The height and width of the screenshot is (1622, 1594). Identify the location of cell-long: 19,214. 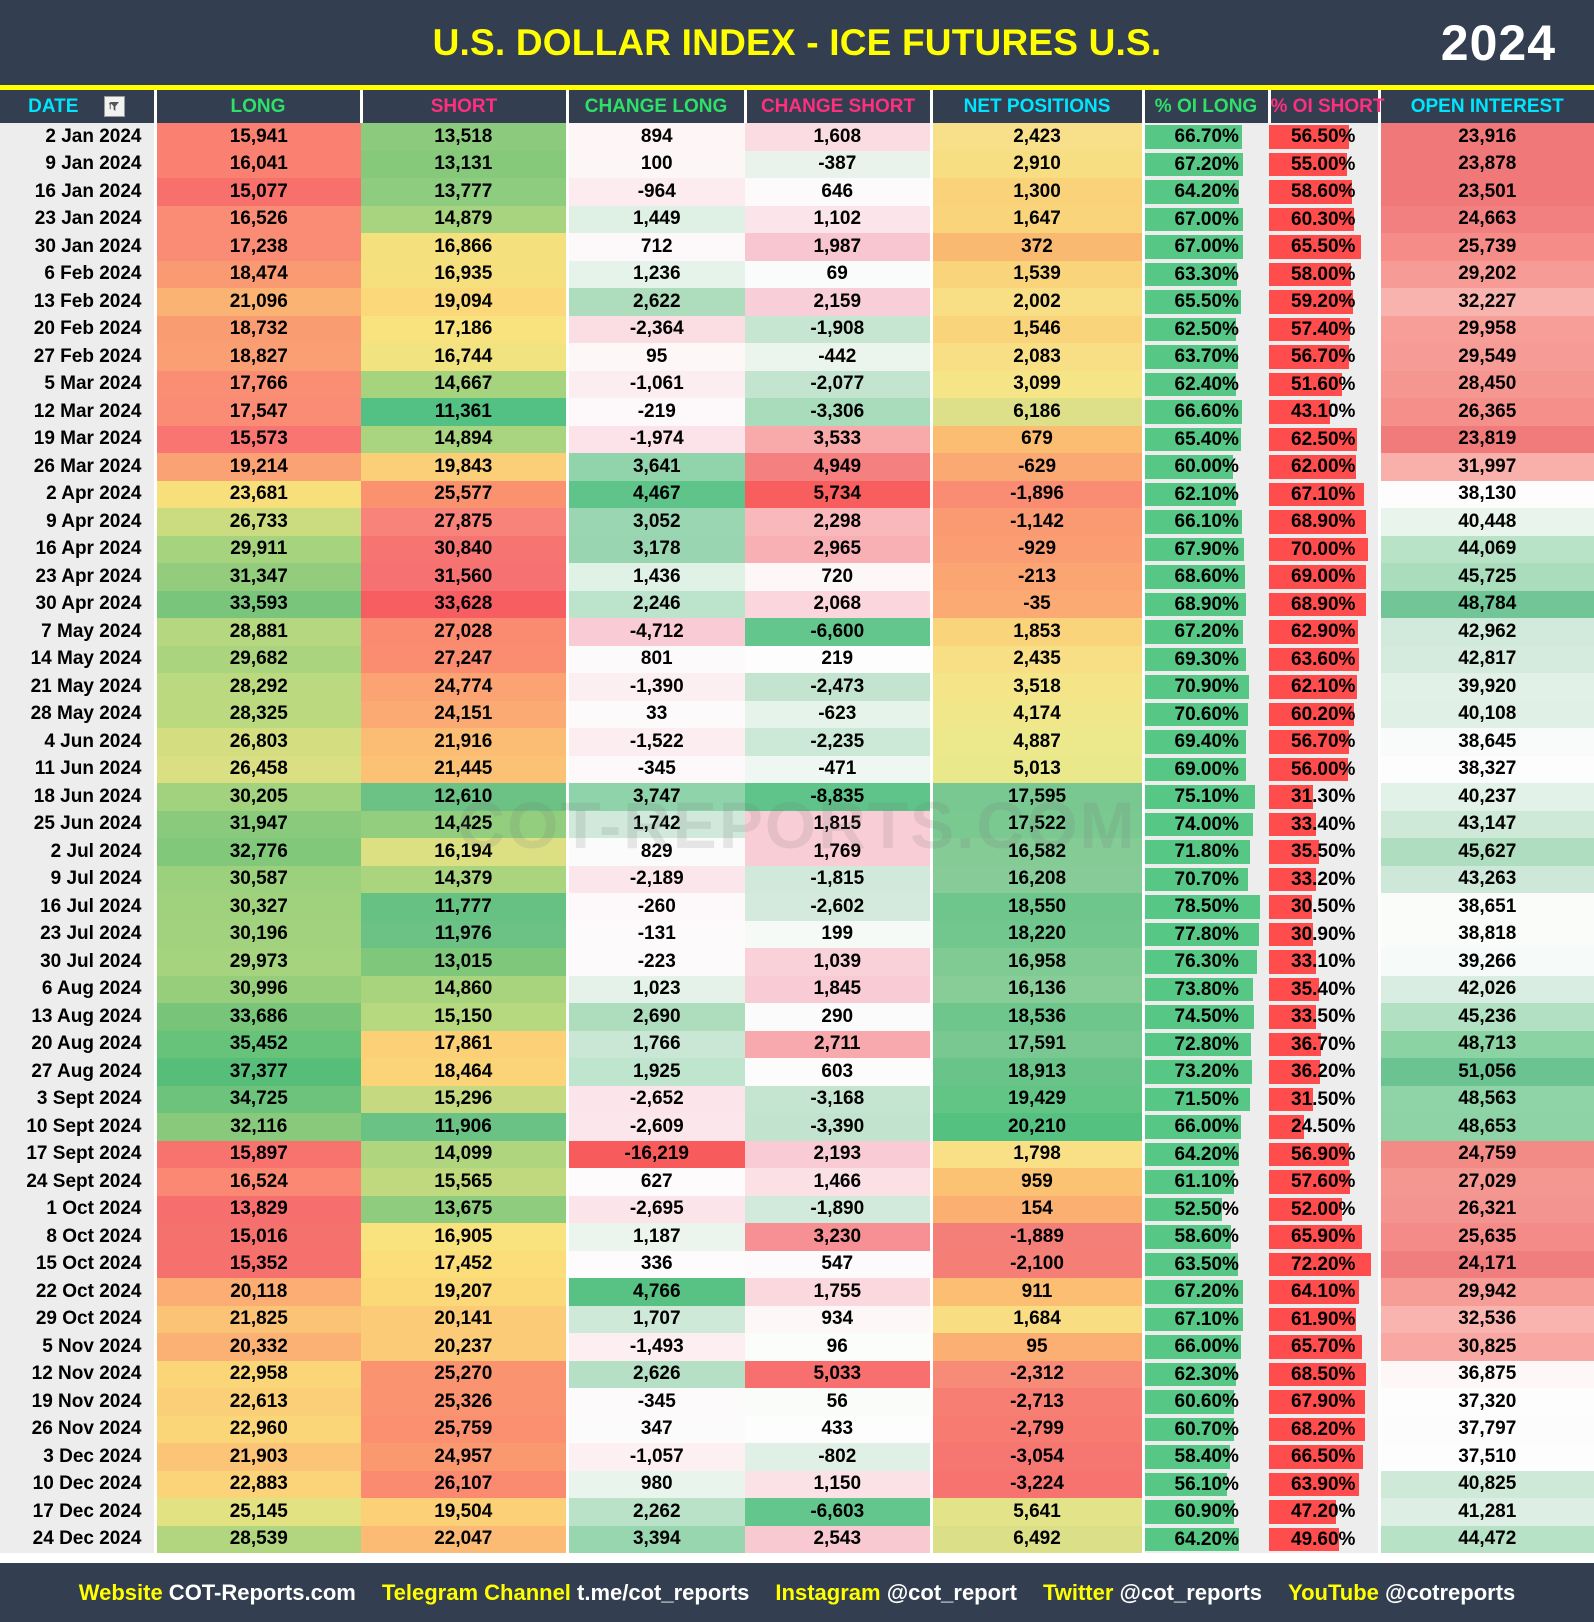
(258, 467).